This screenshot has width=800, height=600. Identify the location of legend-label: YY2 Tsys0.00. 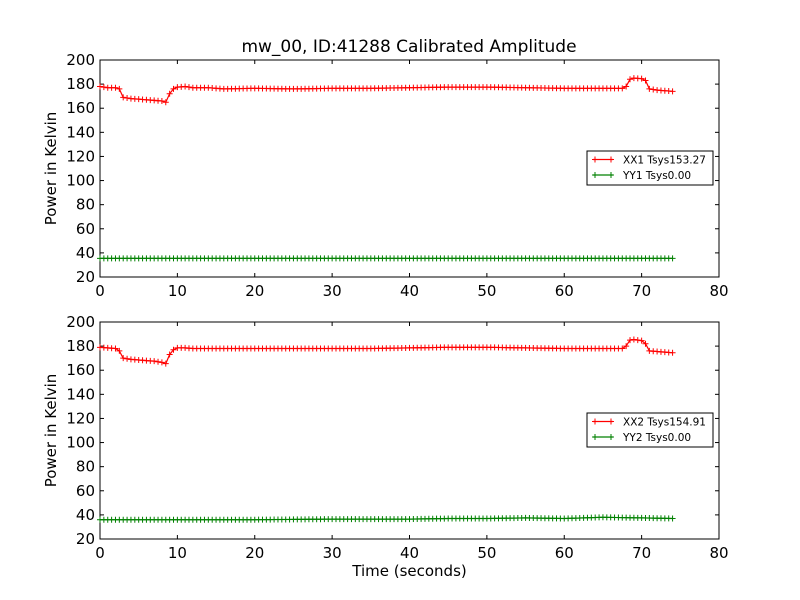
(656, 438).